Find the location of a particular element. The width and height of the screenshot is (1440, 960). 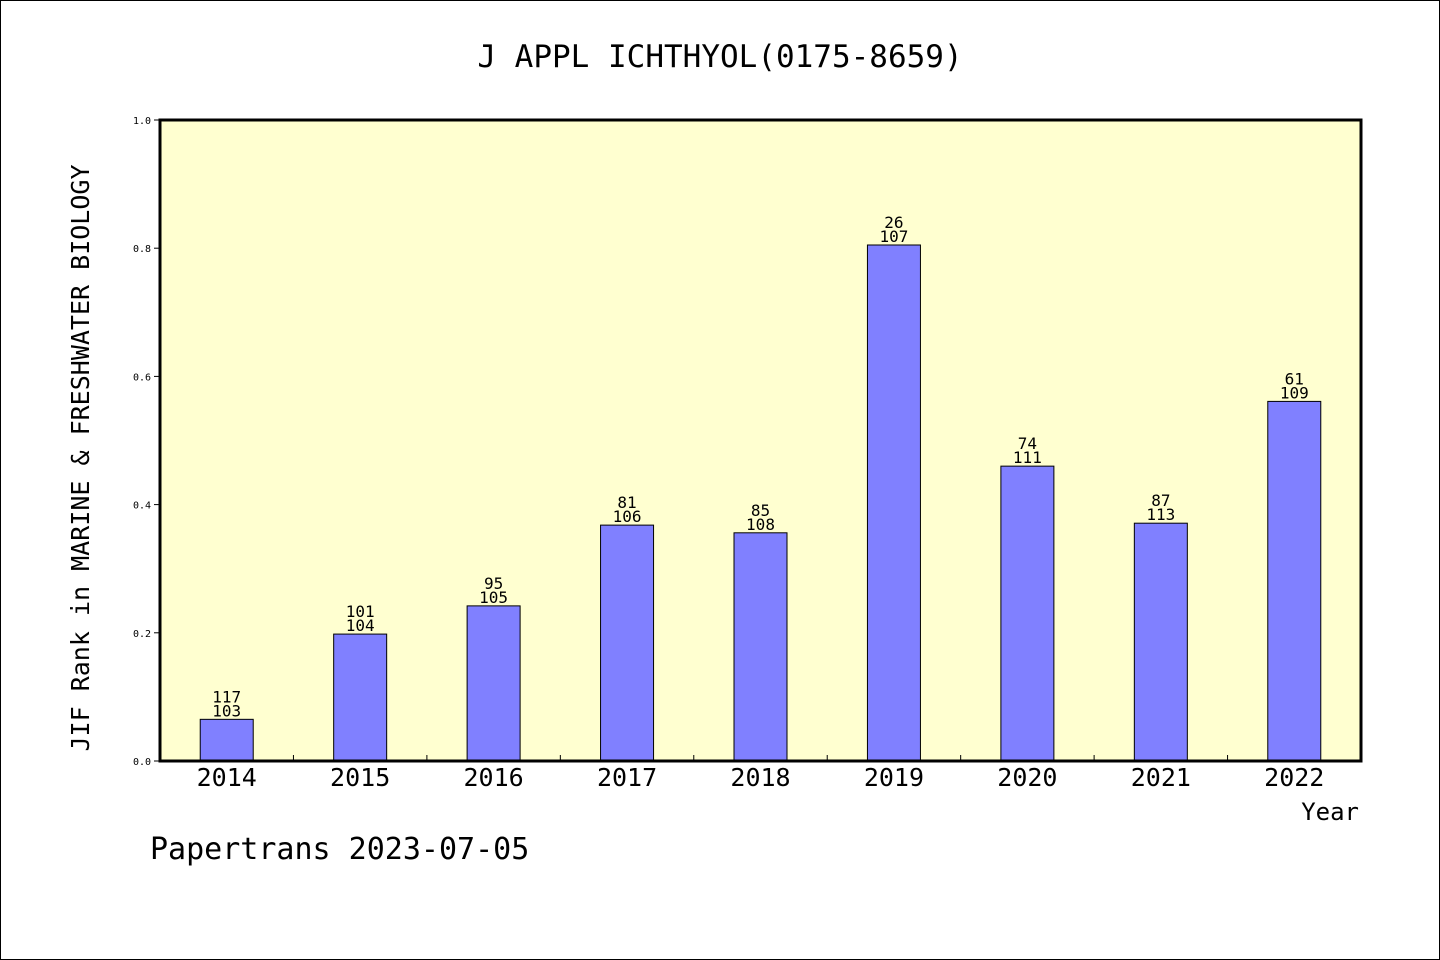

rank-label: 95 is located at coordinates (493, 583).